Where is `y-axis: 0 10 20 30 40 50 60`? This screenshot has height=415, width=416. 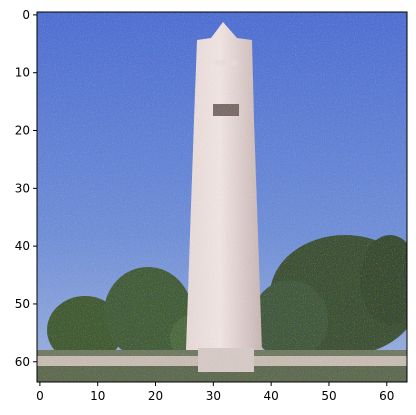 y-axis: 0 10 20 30 40 50 60 is located at coordinates (26, 188).